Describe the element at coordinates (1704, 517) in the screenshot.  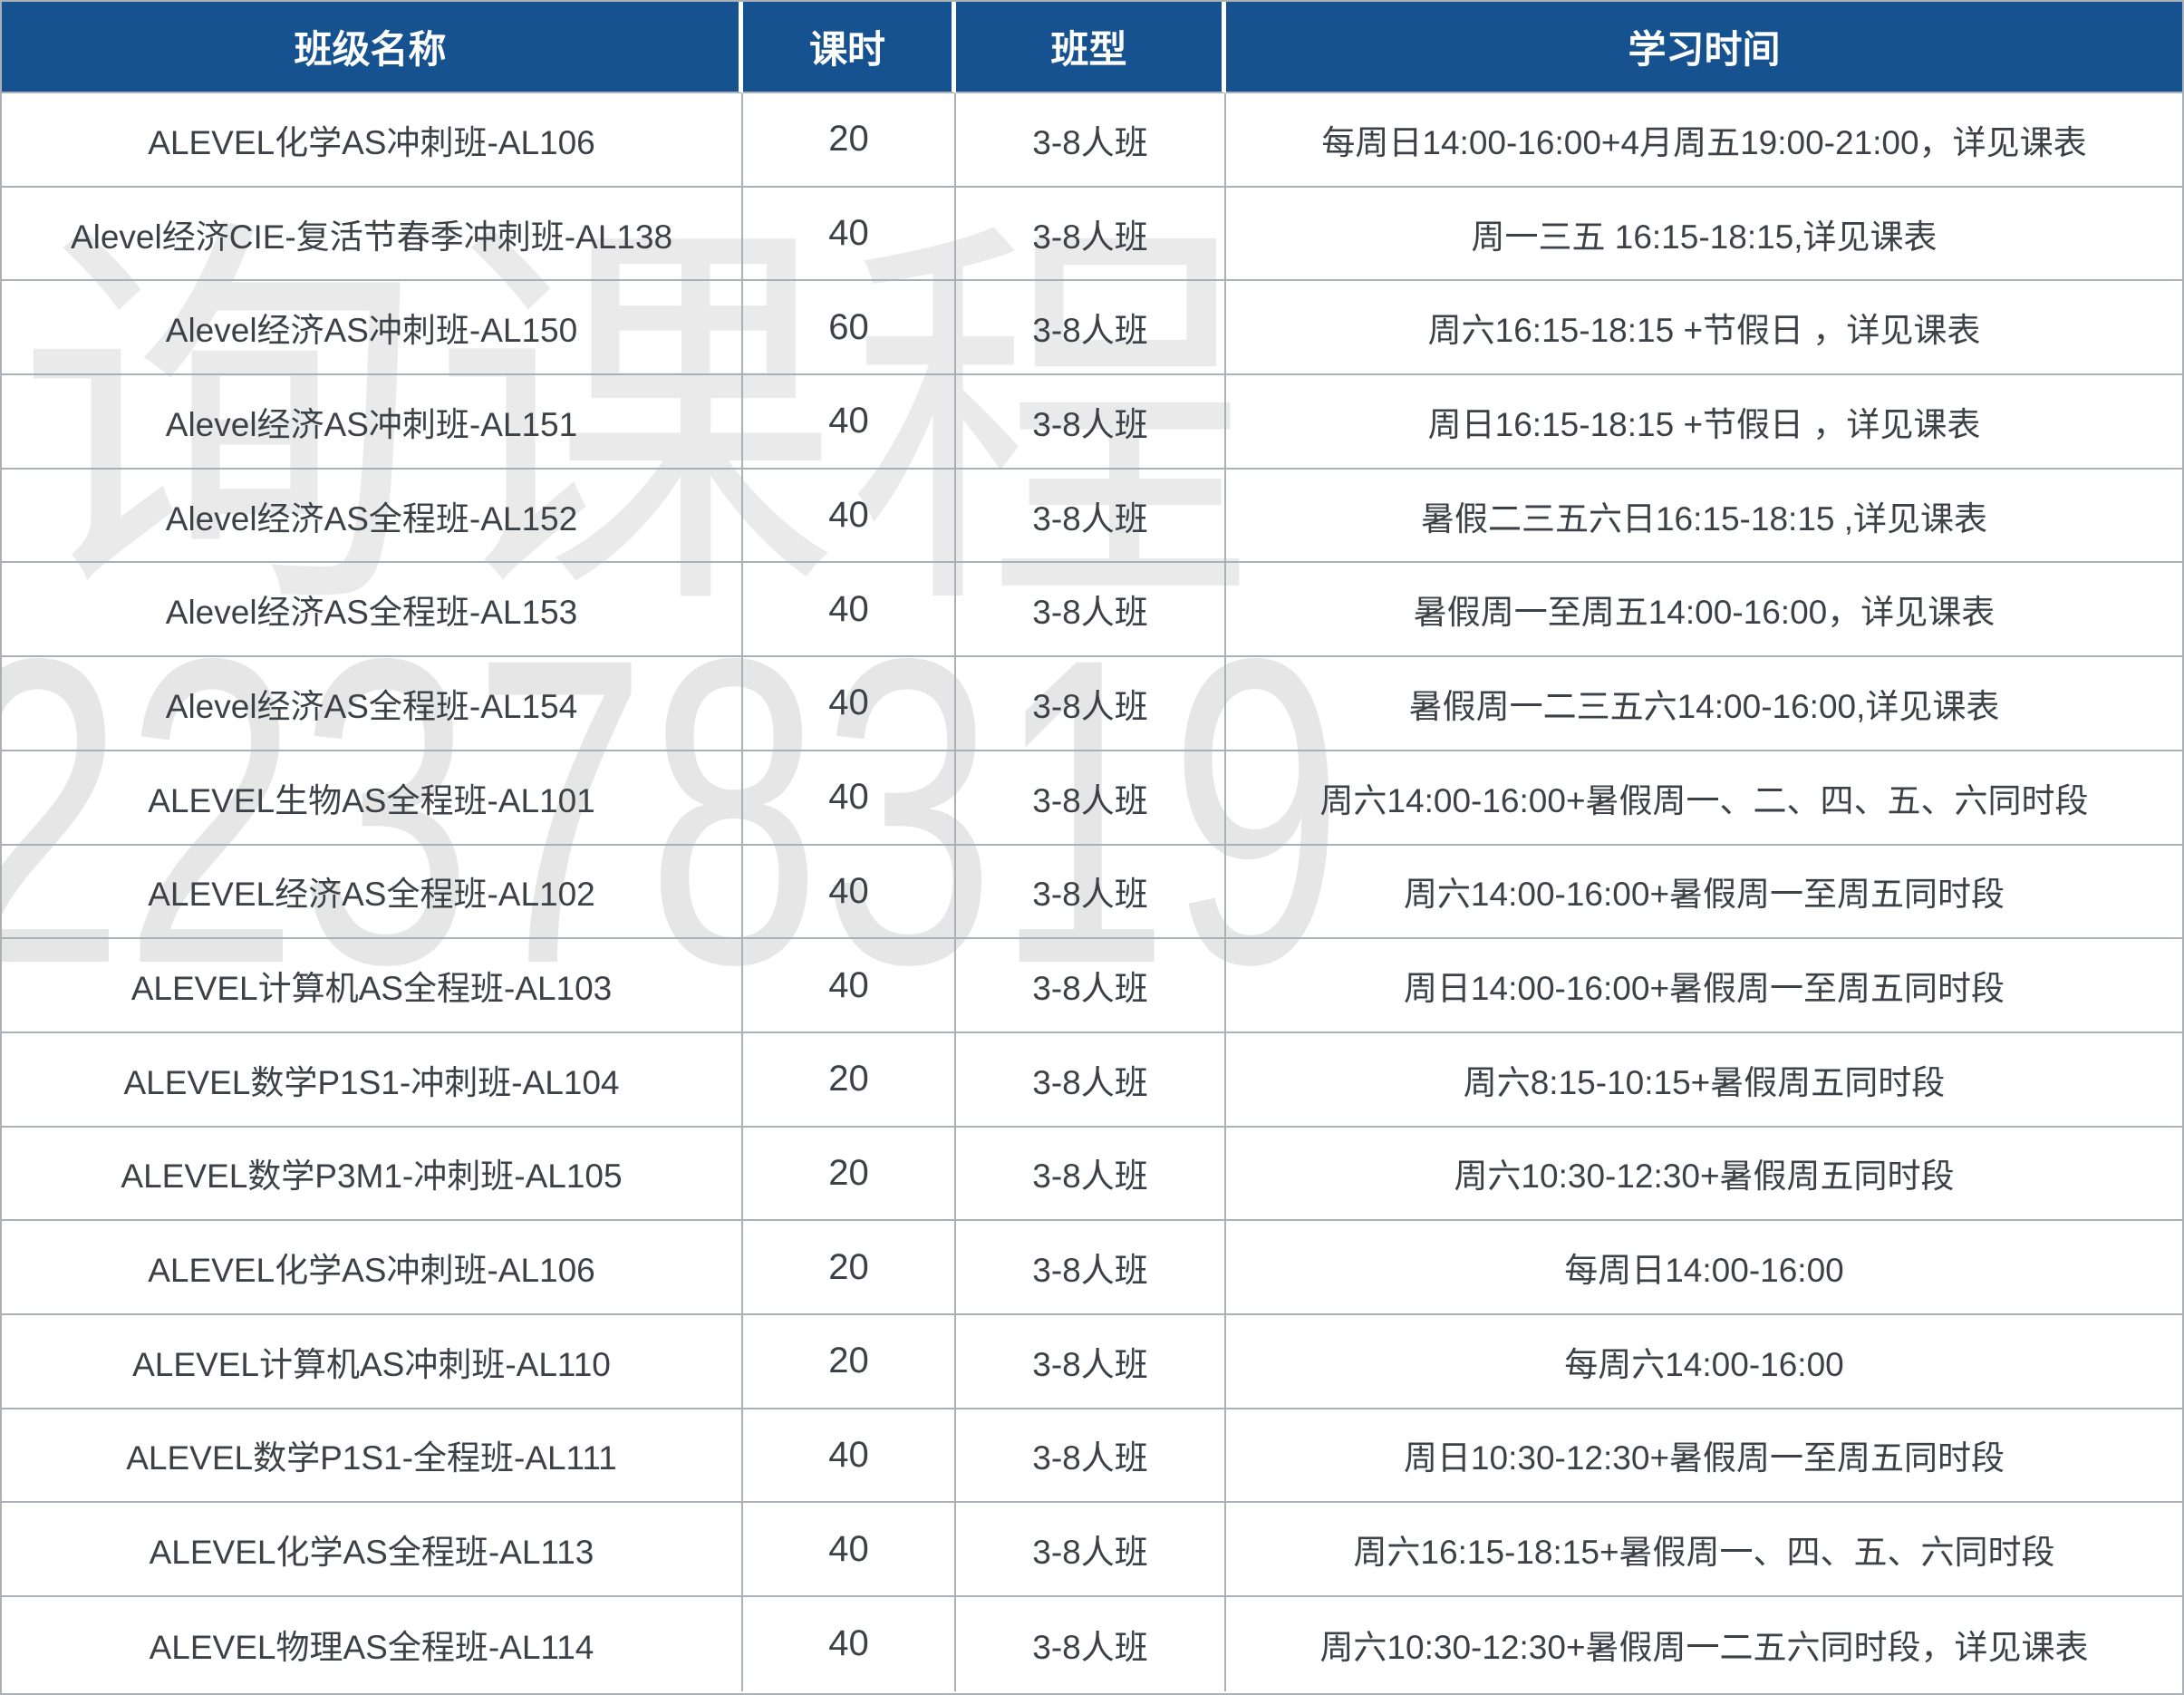
I see `schedule-cell: 暑假二三五六日16:15-18:15 ,详见课表` at that location.